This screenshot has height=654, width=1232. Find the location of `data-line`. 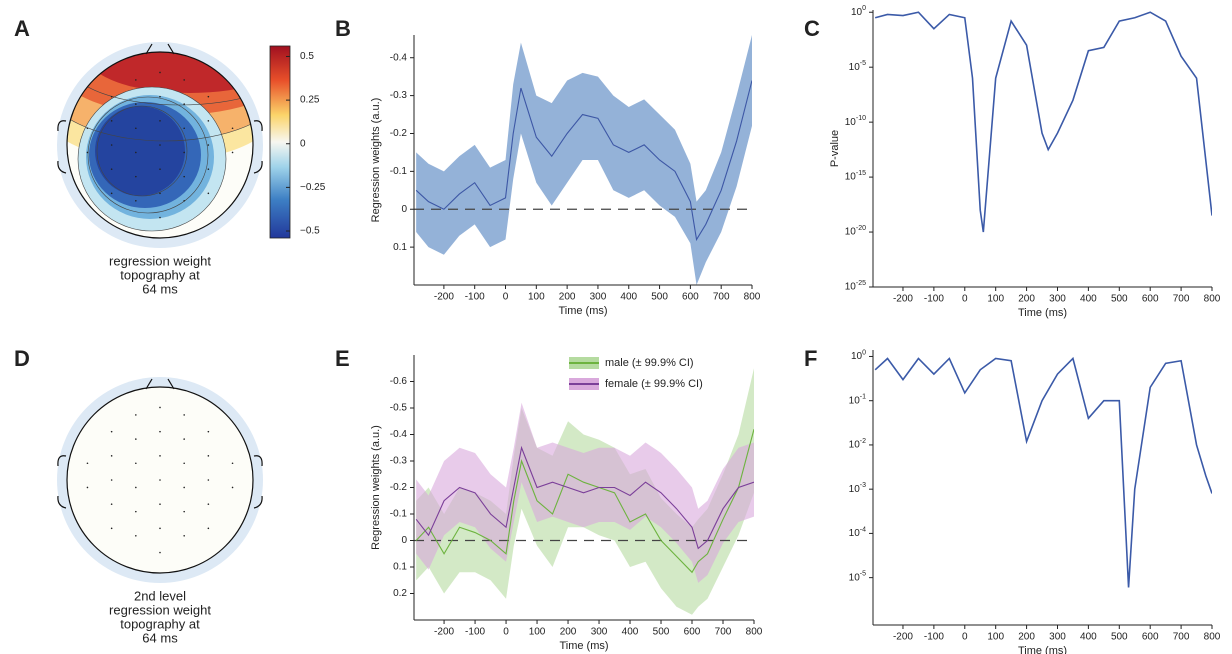

data-line is located at coordinates (1043, 472).